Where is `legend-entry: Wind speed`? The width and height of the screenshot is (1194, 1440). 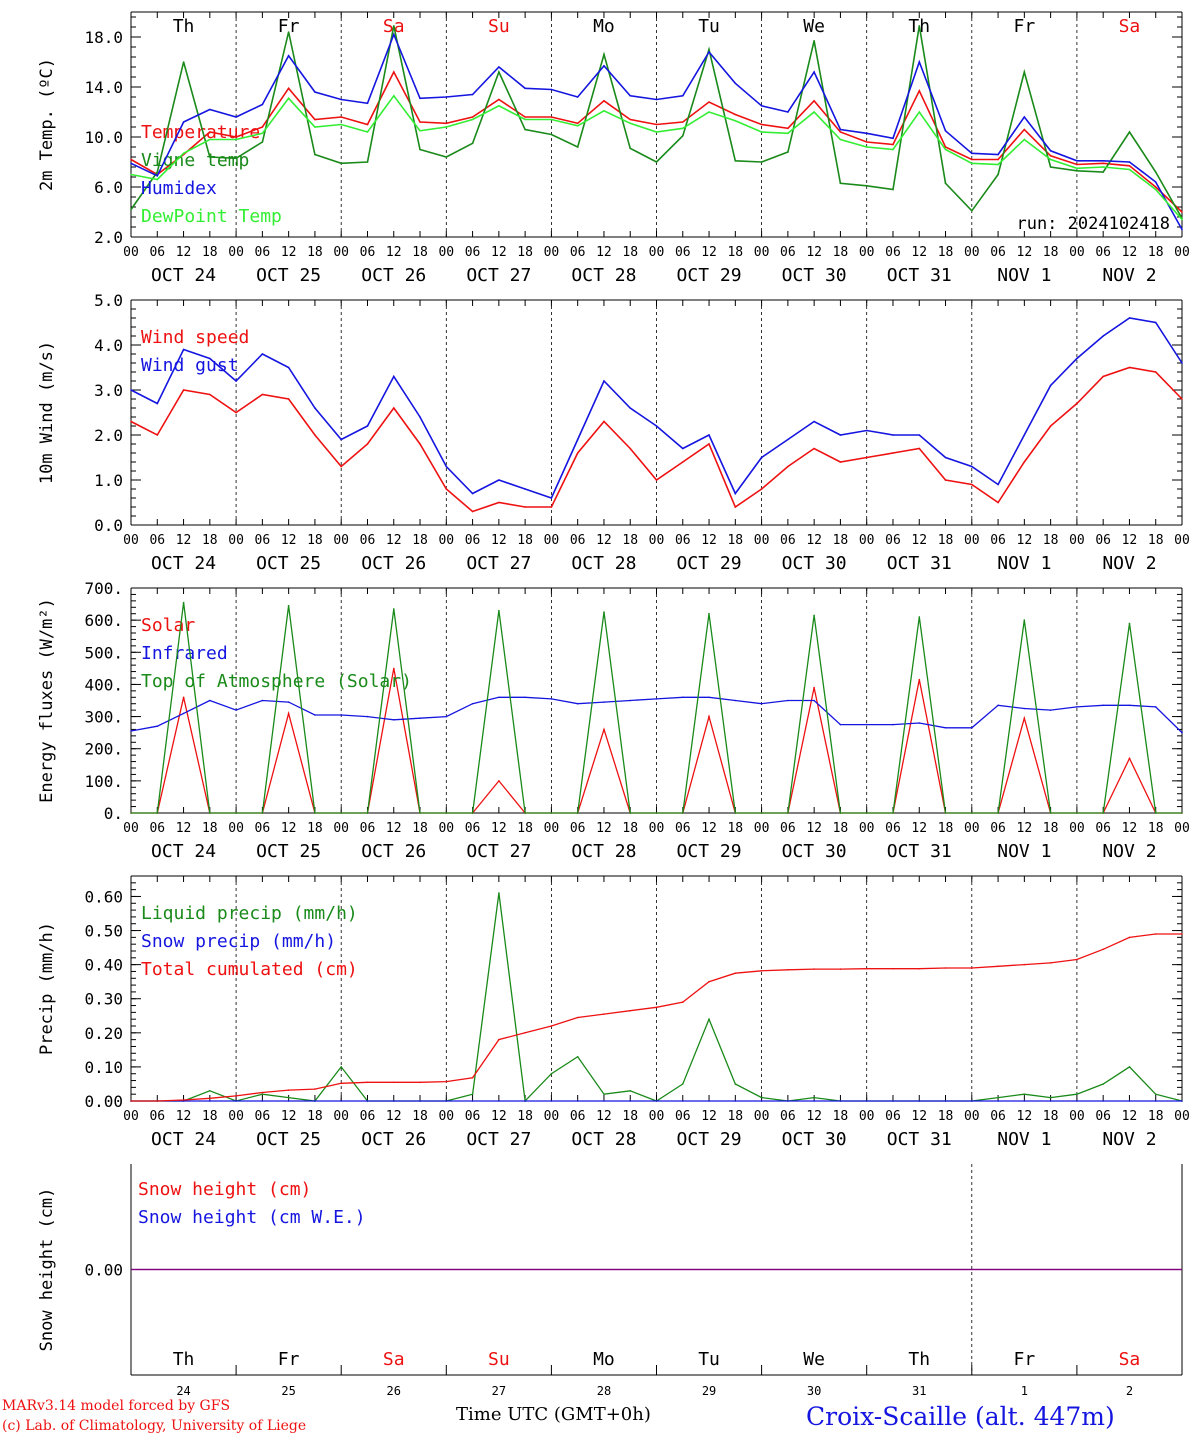 legend-entry: Wind speed is located at coordinates (195, 337).